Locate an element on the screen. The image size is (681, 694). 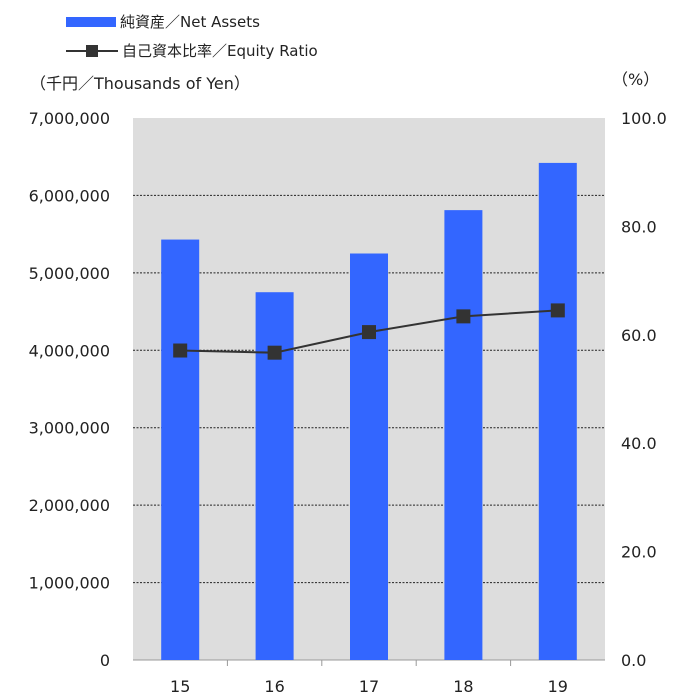
right-tick-label: 80.0 is located at coordinates (639, 226).